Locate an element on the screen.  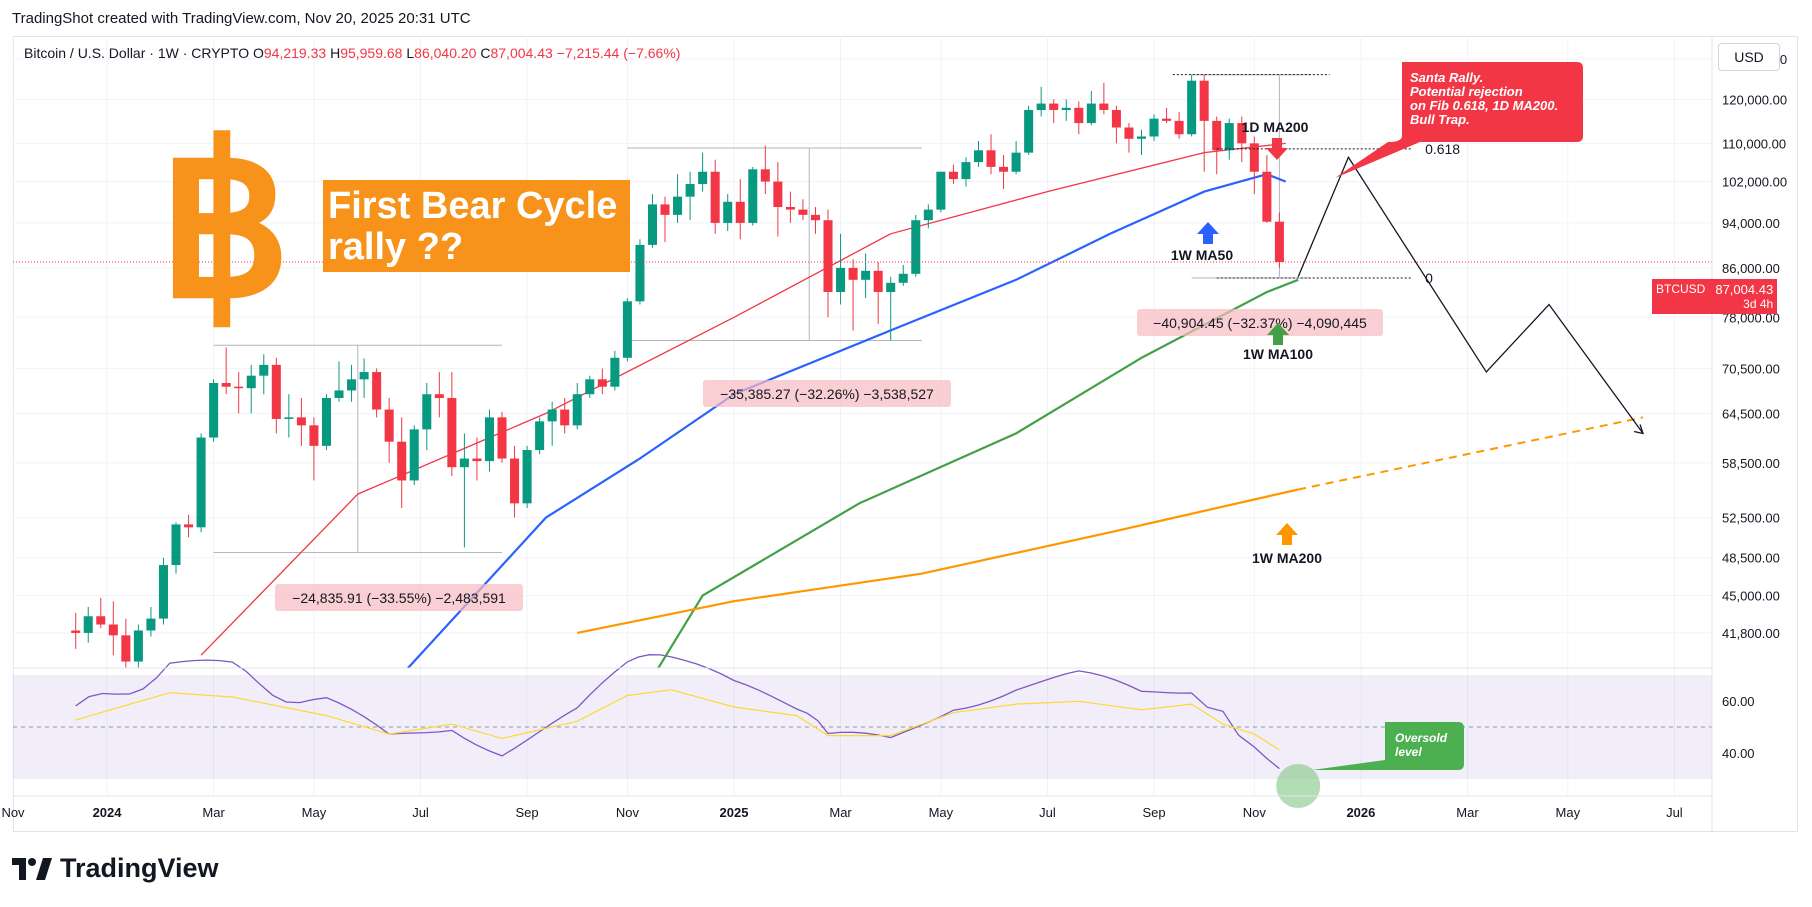
last-price: 87,004.43 is located at coordinates (1744, 289).